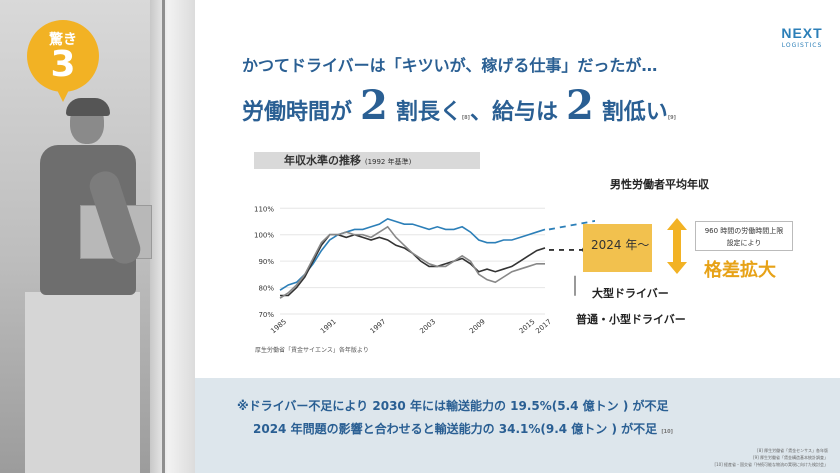  Describe the element at coordinates (264, 236) in the screenshot. I see `y-tick-label: 100%` at that location.